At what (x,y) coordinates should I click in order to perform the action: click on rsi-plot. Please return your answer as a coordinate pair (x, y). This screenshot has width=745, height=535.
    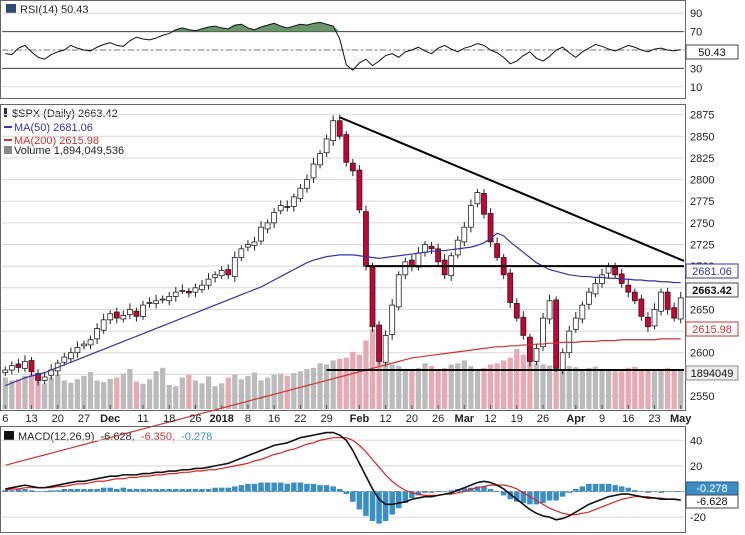
    Looking at the image, I should click on (343, 50).